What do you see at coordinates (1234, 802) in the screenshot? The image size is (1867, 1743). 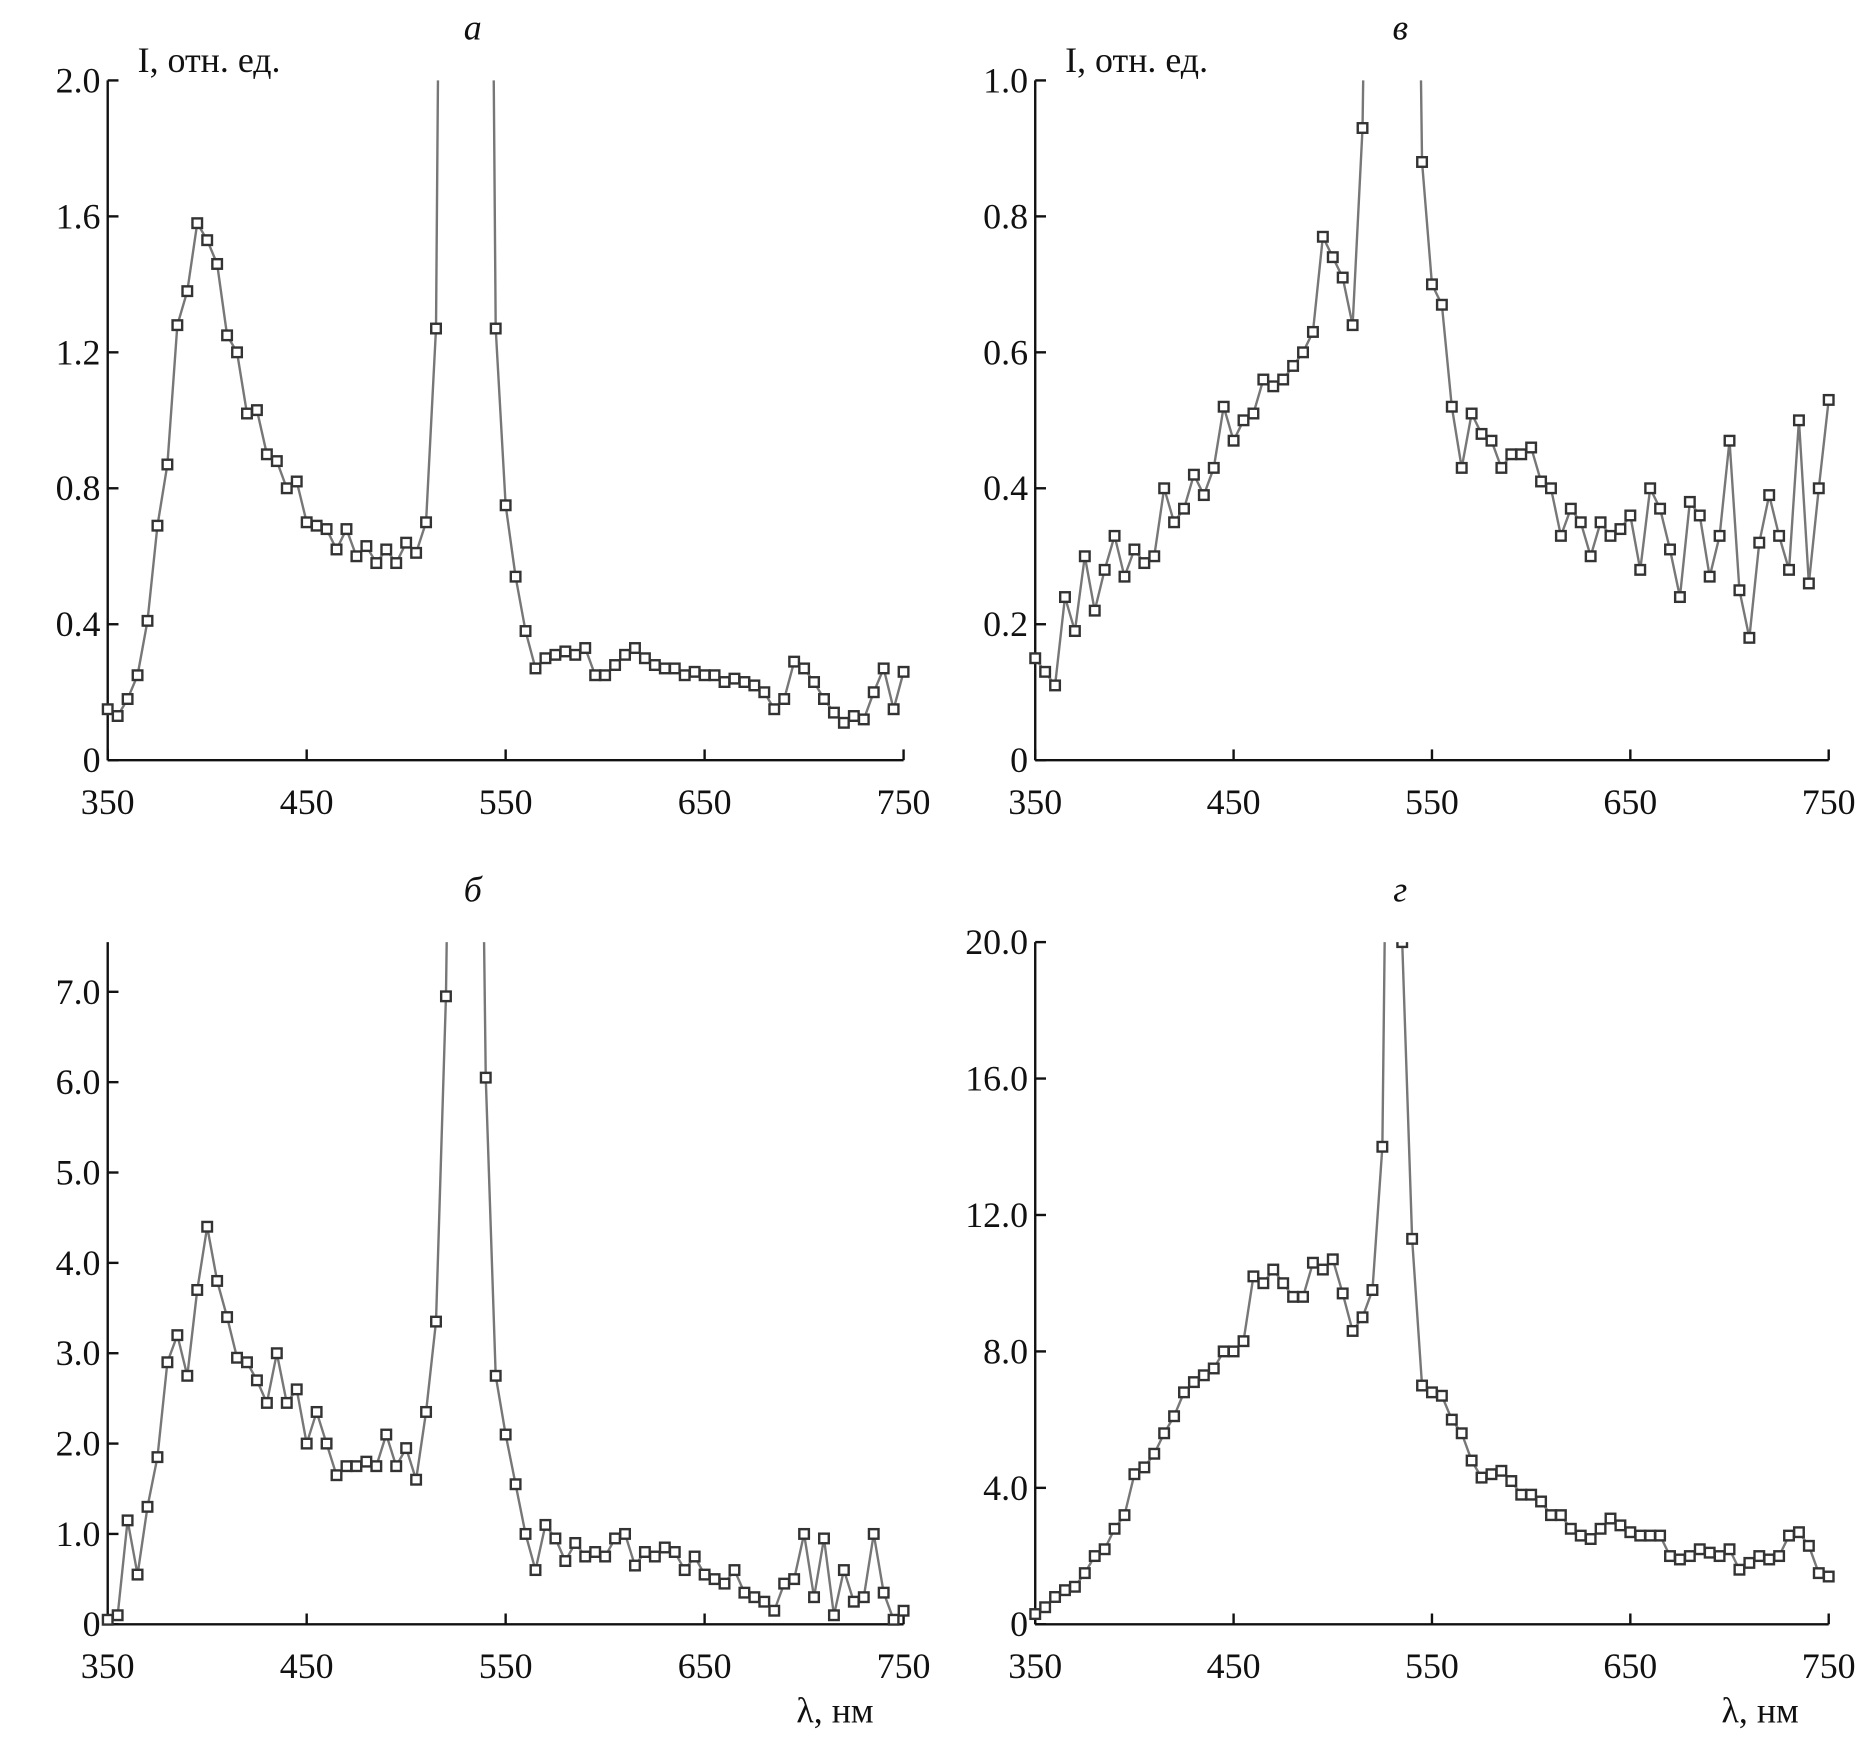 I see `x-tick-label: 450` at bounding box center [1234, 802].